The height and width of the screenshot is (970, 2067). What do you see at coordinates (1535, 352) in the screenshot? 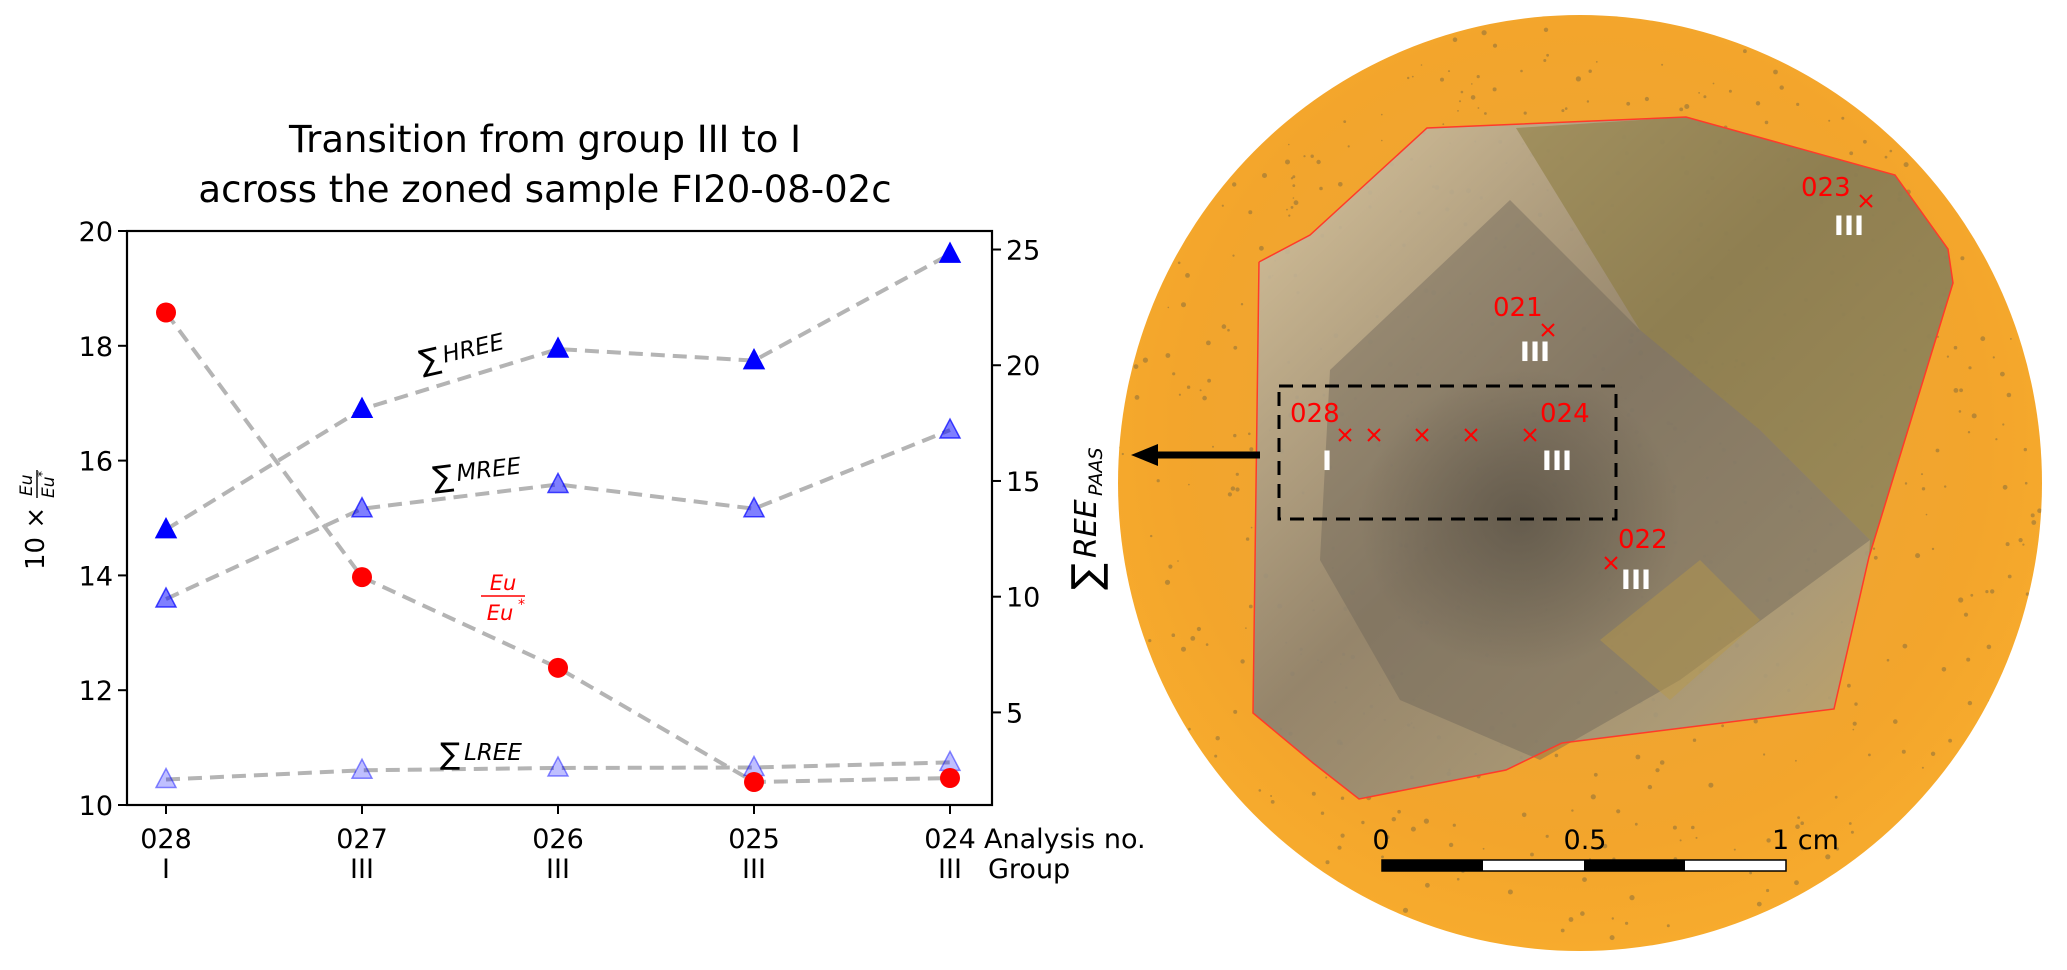
I see `group-label-021: III` at bounding box center [1535, 352].